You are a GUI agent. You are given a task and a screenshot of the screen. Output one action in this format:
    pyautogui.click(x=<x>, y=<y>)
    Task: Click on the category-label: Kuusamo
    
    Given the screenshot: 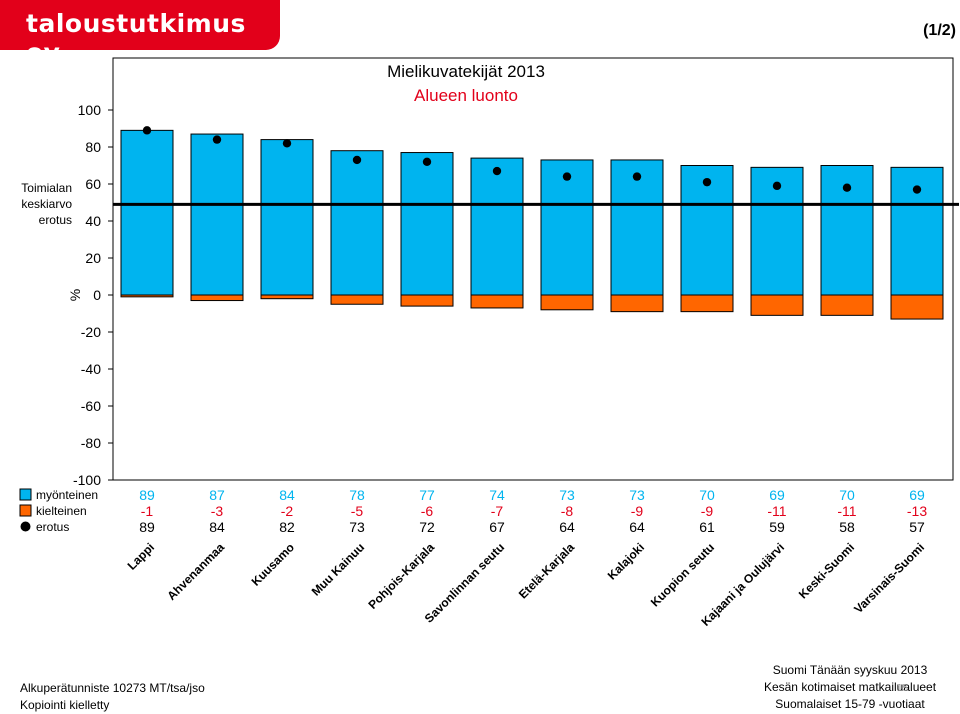 What is the action you would take?
    pyautogui.click(x=273, y=564)
    